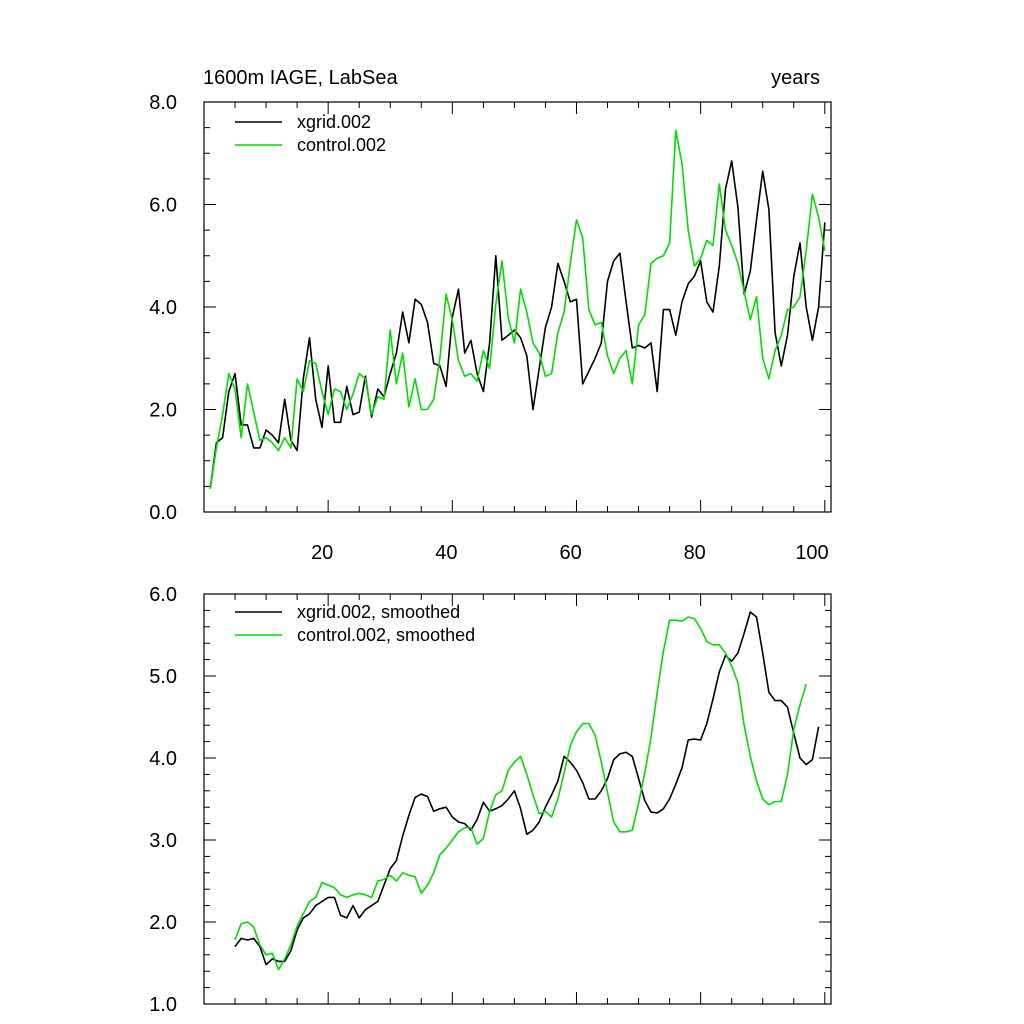 Image resolution: width=1024 pixels, height=1024 pixels. Describe the element at coordinates (163, 841) in the screenshot. I see `bottom-y-tick-label: 3.0` at that location.